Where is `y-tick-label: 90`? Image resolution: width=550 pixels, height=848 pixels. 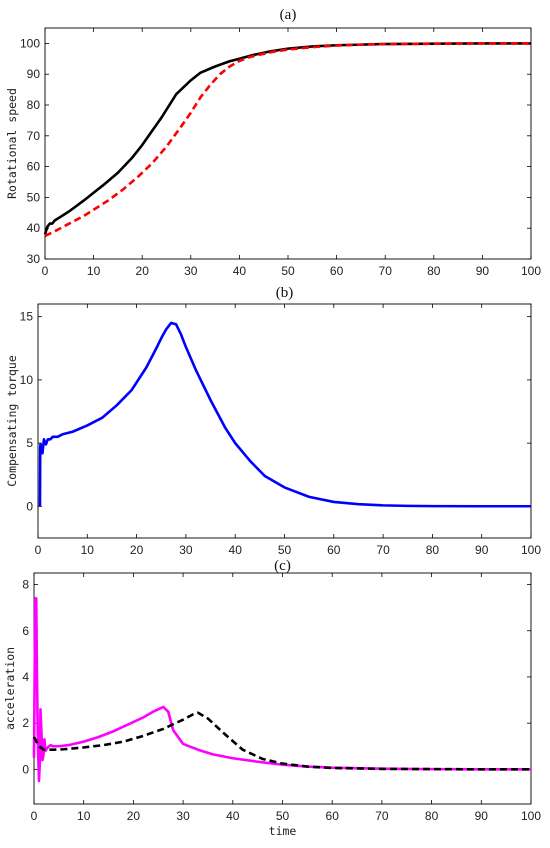
y-tick-label: 90 is located at coordinates (34, 74).